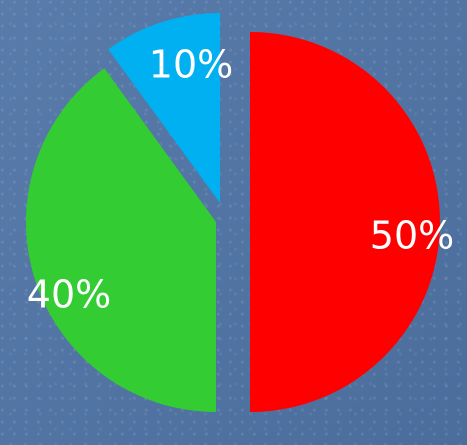 This screenshot has width=467, height=445. I want to click on pie-label-40-percent: 40%, so click(69, 295).